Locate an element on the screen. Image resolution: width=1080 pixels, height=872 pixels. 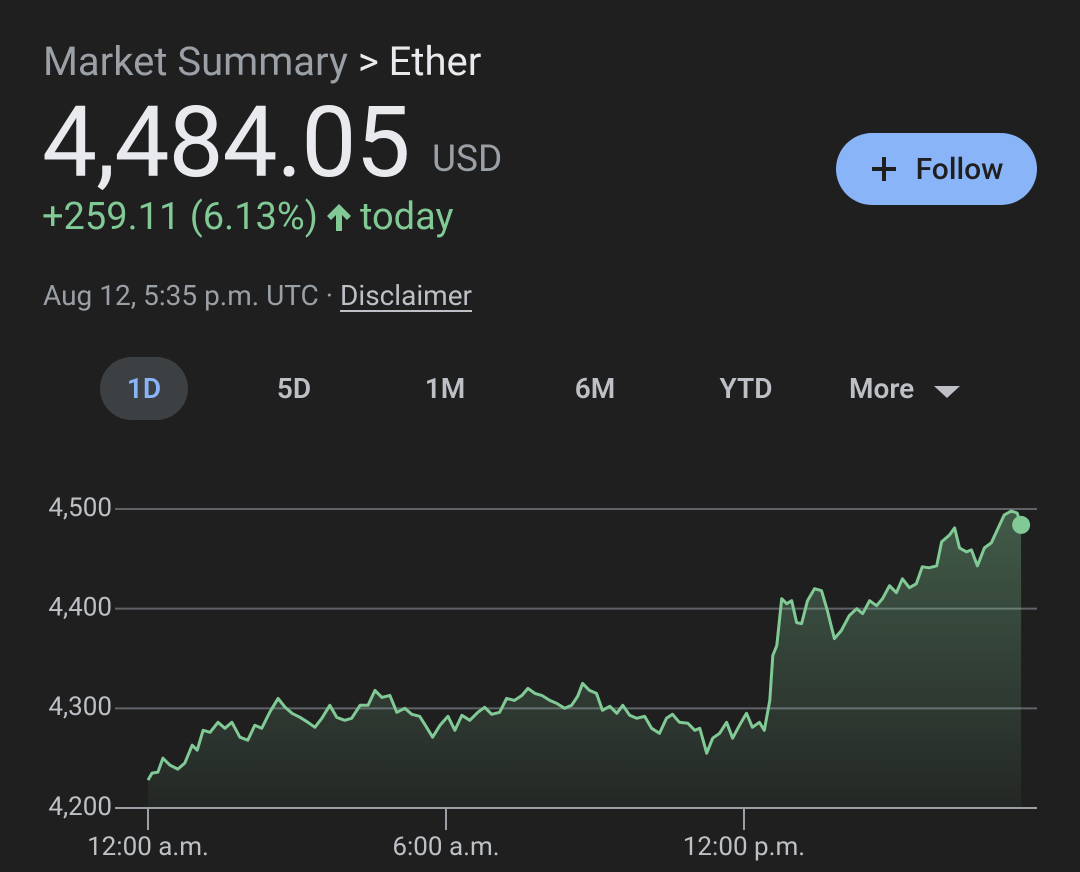
change-row: +259.11 (6.13%) today is located at coordinates (248, 217).